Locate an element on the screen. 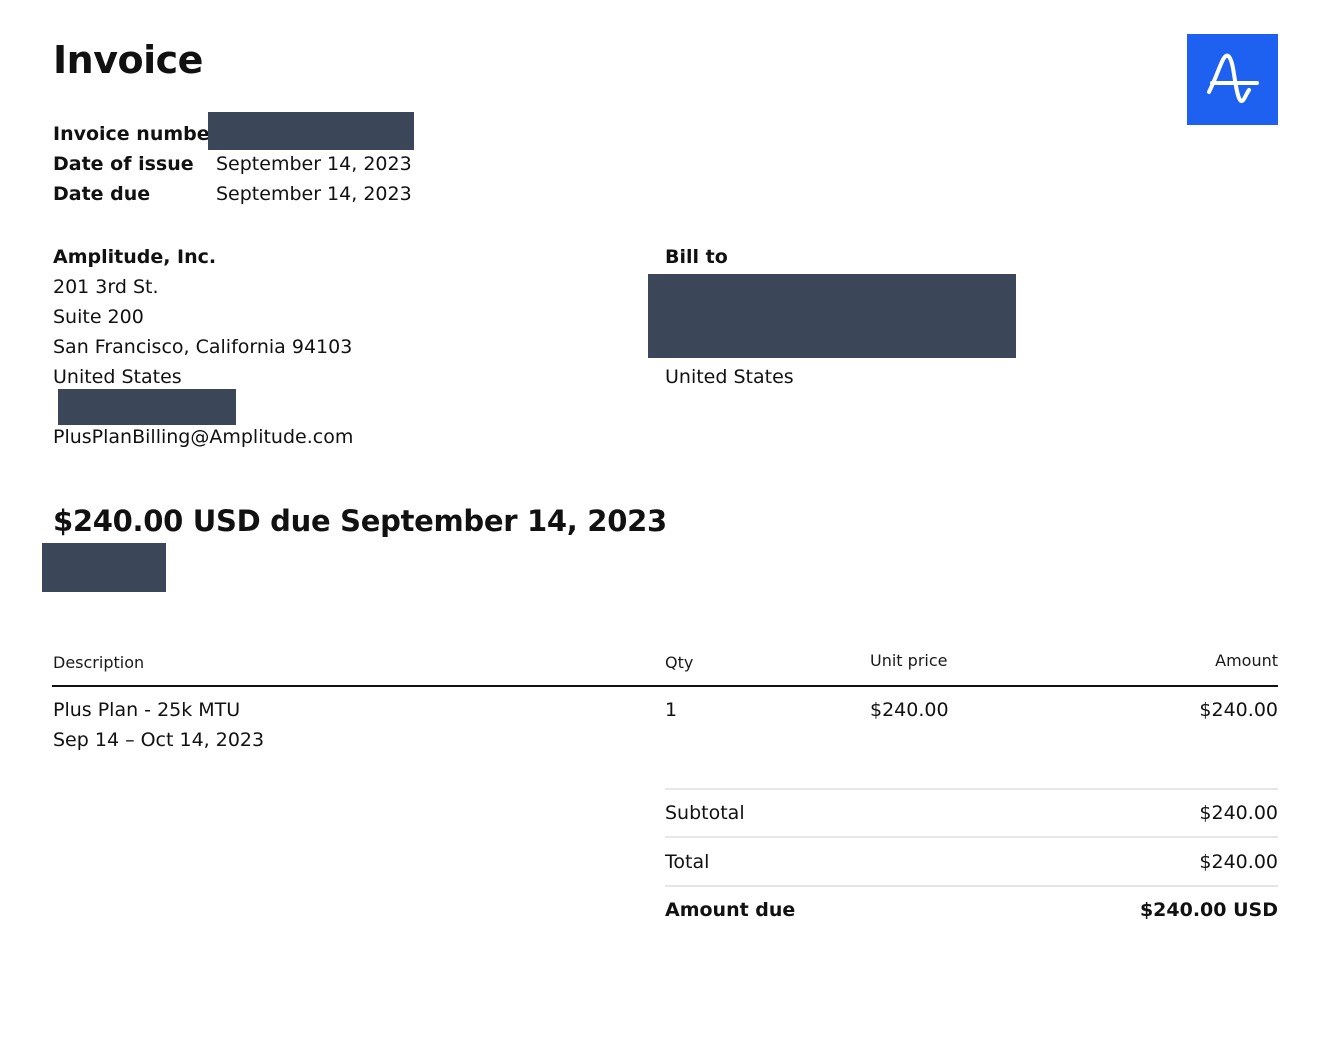 The height and width of the screenshot is (1042, 1322). column-header-qty: Qty is located at coordinates (679, 662).